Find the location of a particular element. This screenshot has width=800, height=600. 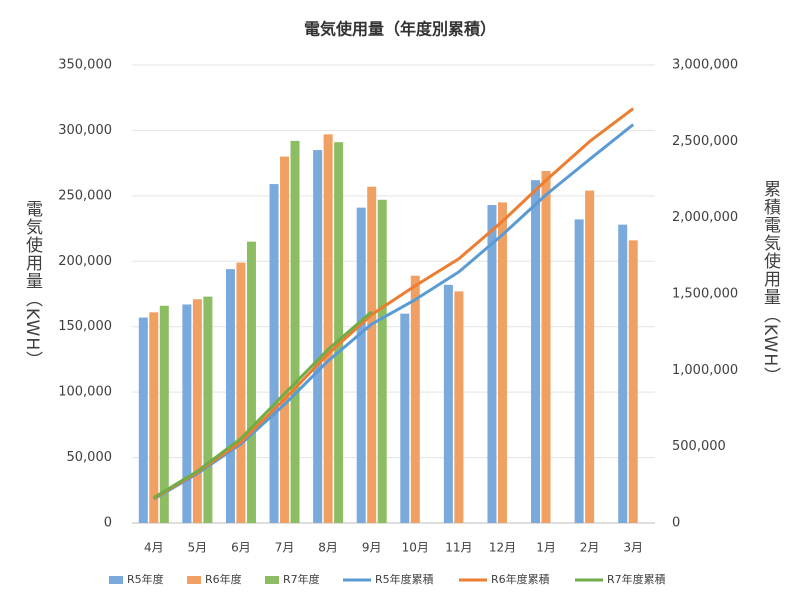

x-tick-label: 11月 is located at coordinates (458, 548).